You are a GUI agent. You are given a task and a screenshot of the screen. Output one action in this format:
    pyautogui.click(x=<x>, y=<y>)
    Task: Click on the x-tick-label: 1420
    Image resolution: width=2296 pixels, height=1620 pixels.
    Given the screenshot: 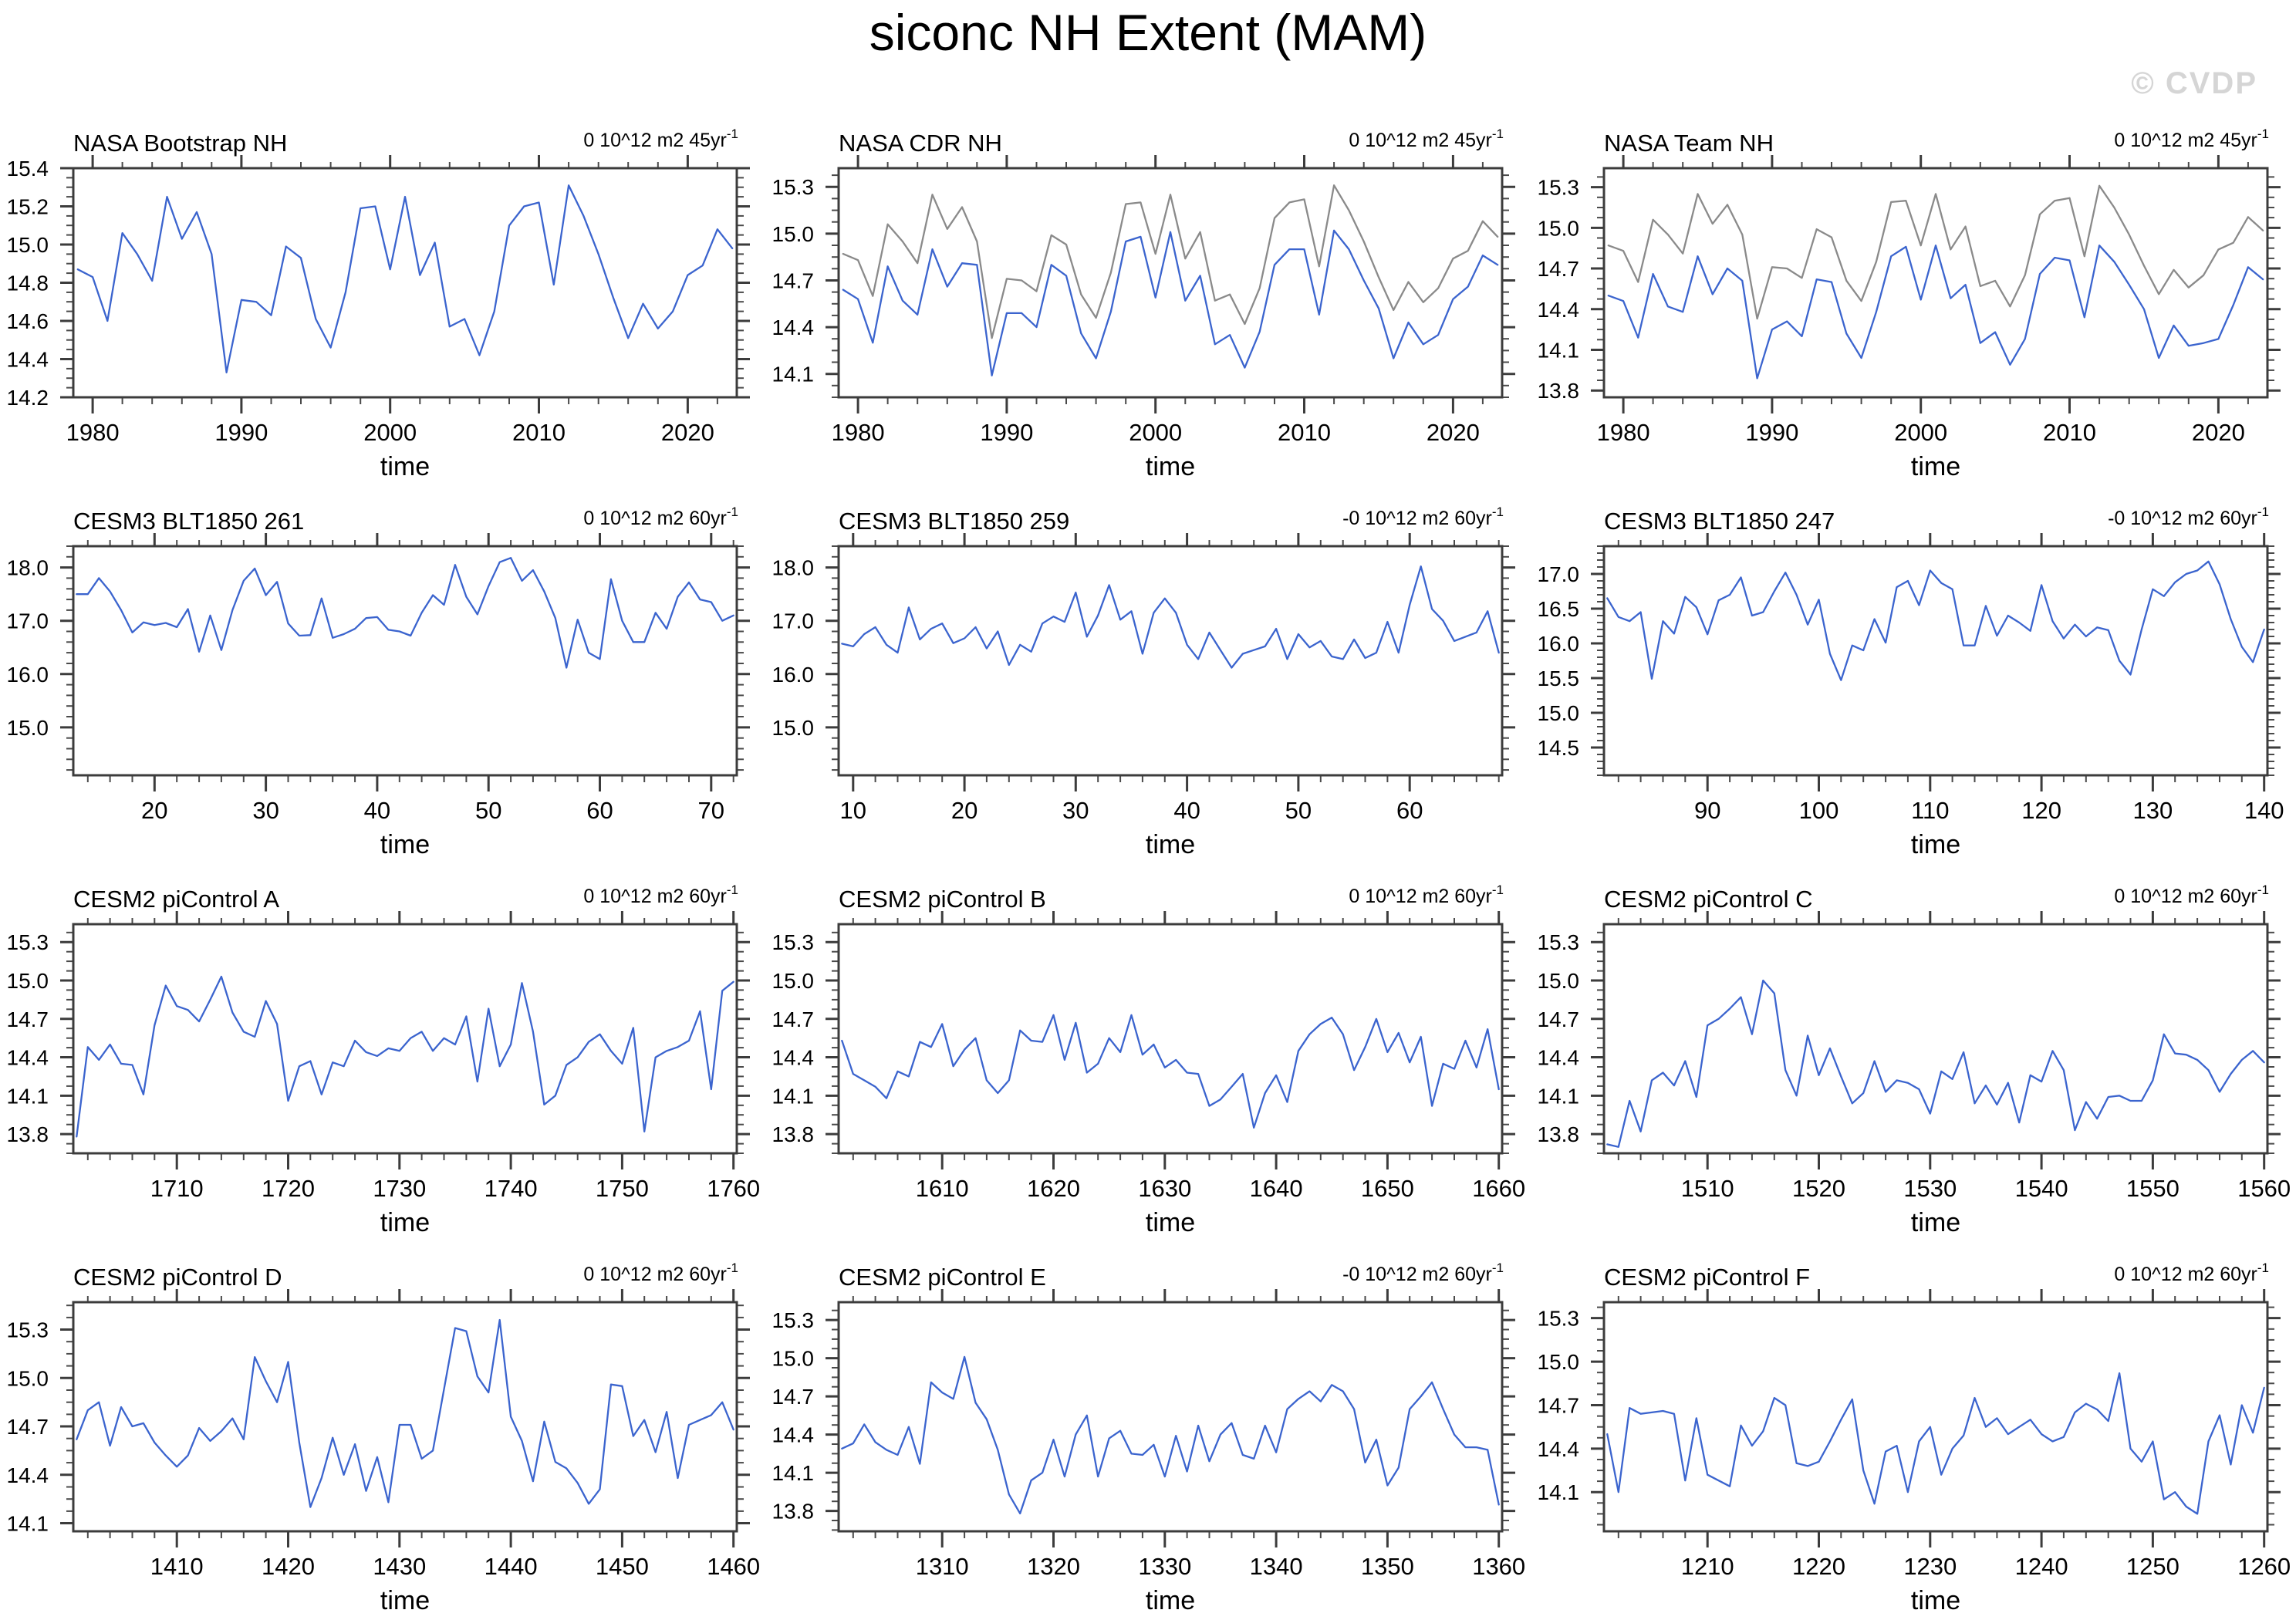 What is the action you would take?
    pyautogui.click(x=288, y=1566)
    